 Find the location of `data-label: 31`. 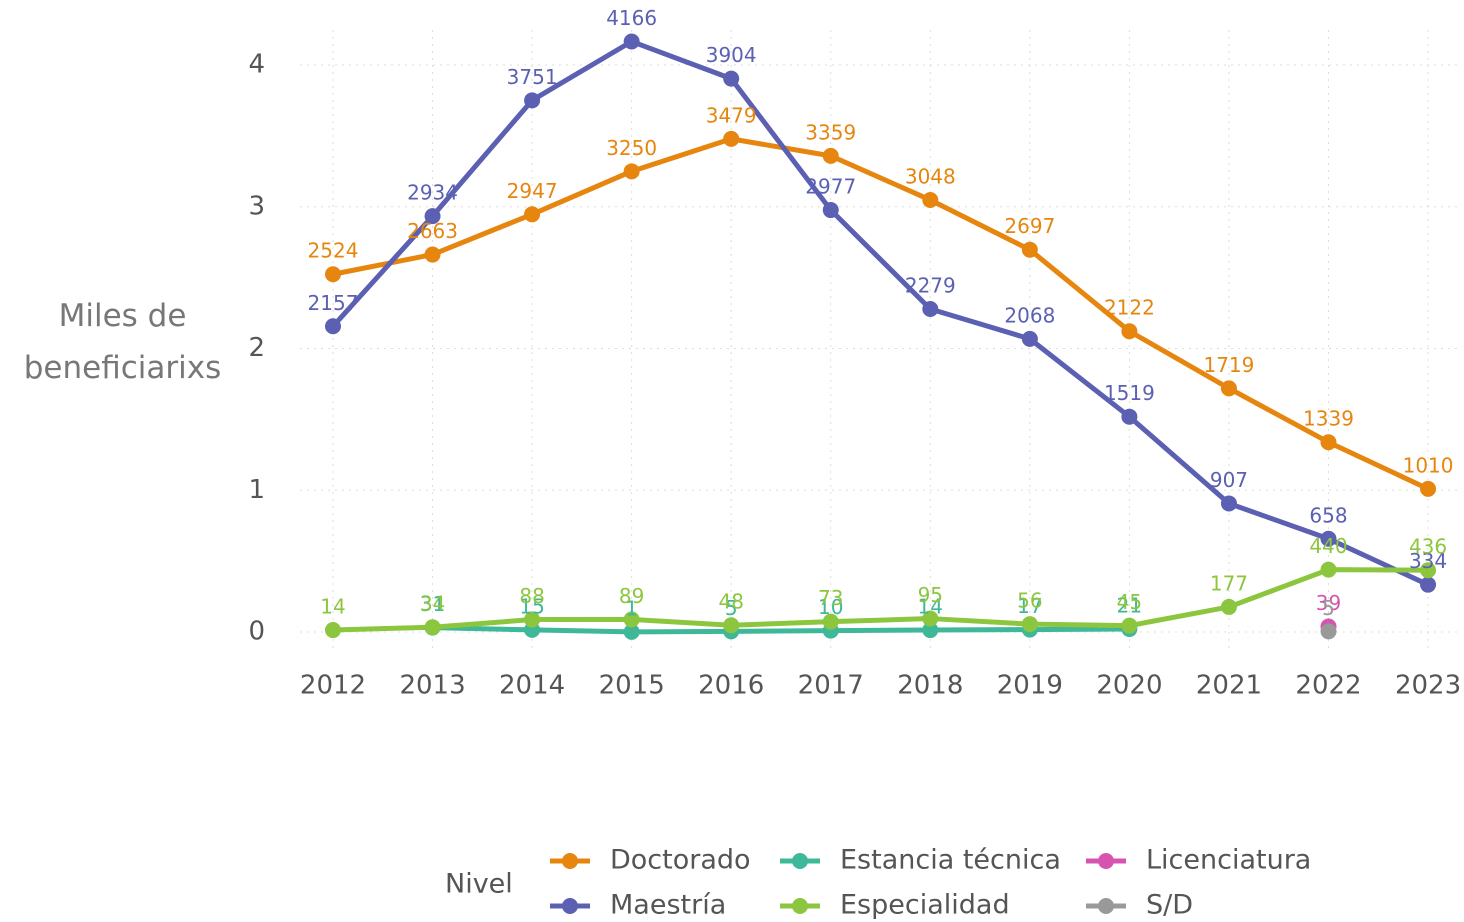

data-label: 31 is located at coordinates (432, 604).